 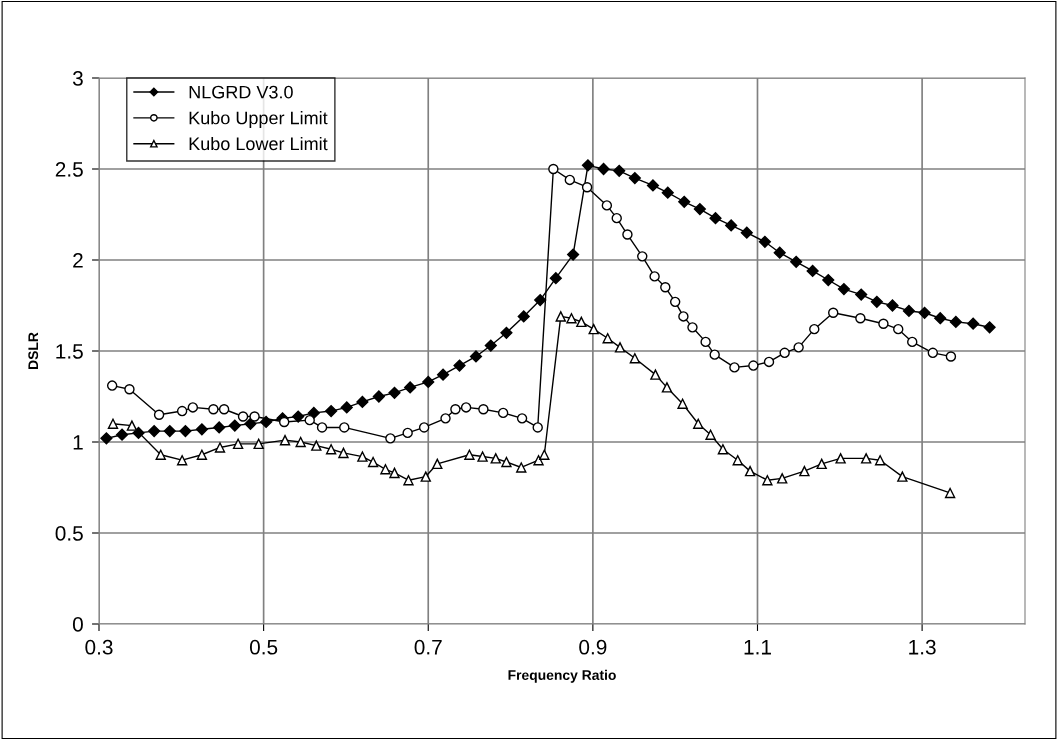 I want to click on y-tick-label: 1, so click(x=78, y=442).